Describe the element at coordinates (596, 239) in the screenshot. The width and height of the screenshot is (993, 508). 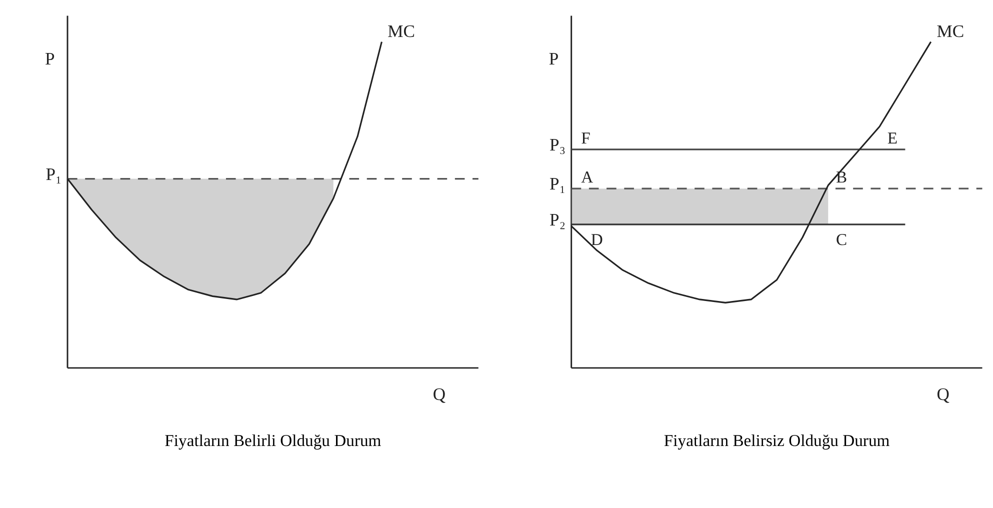
I see `annotation: D` at that location.